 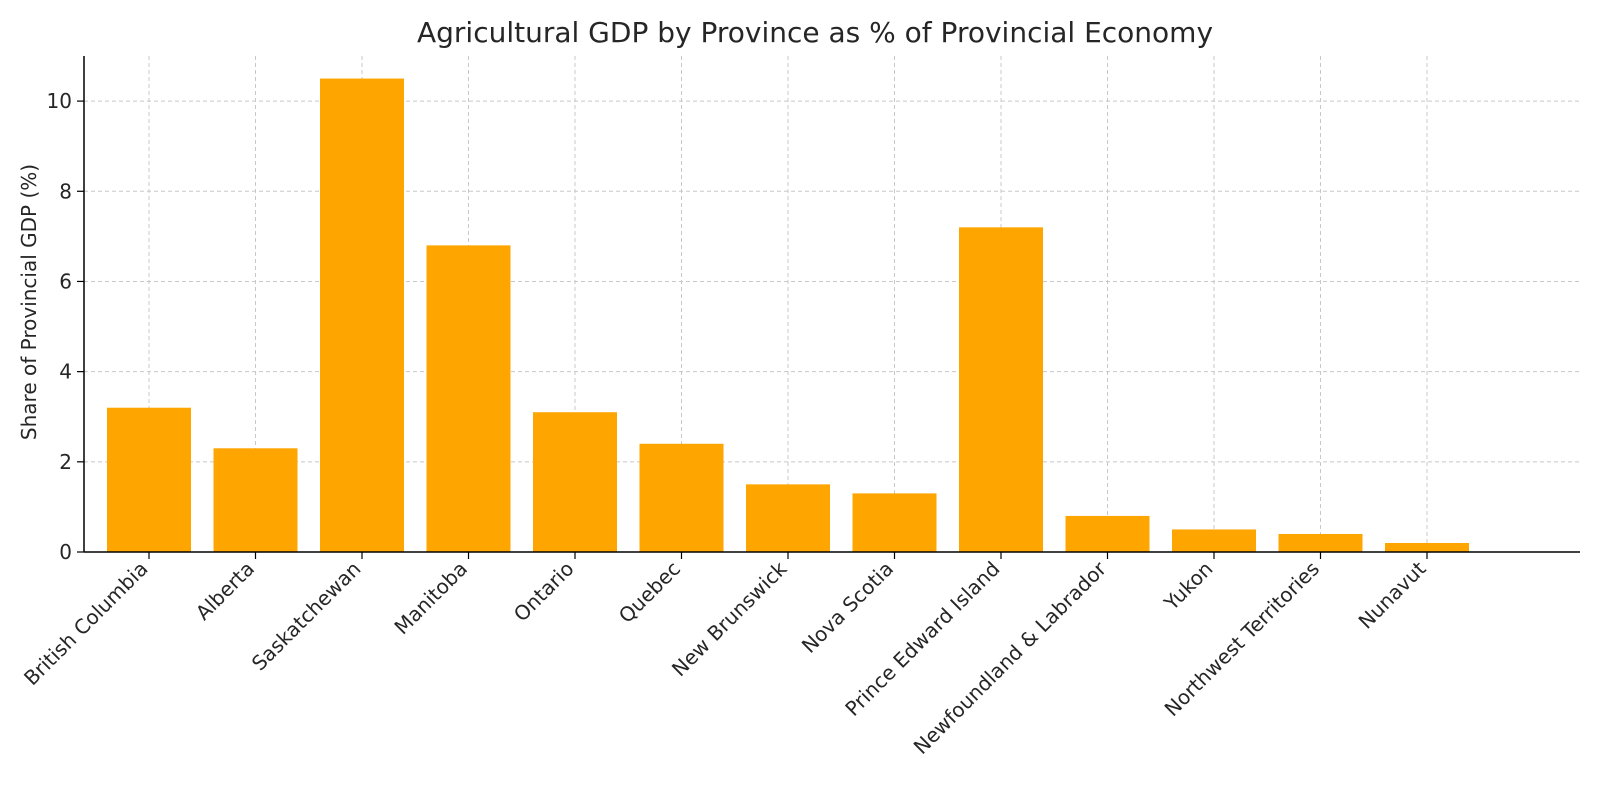 I want to click on x-tick-label: Nunavut, so click(x=1392, y=594).